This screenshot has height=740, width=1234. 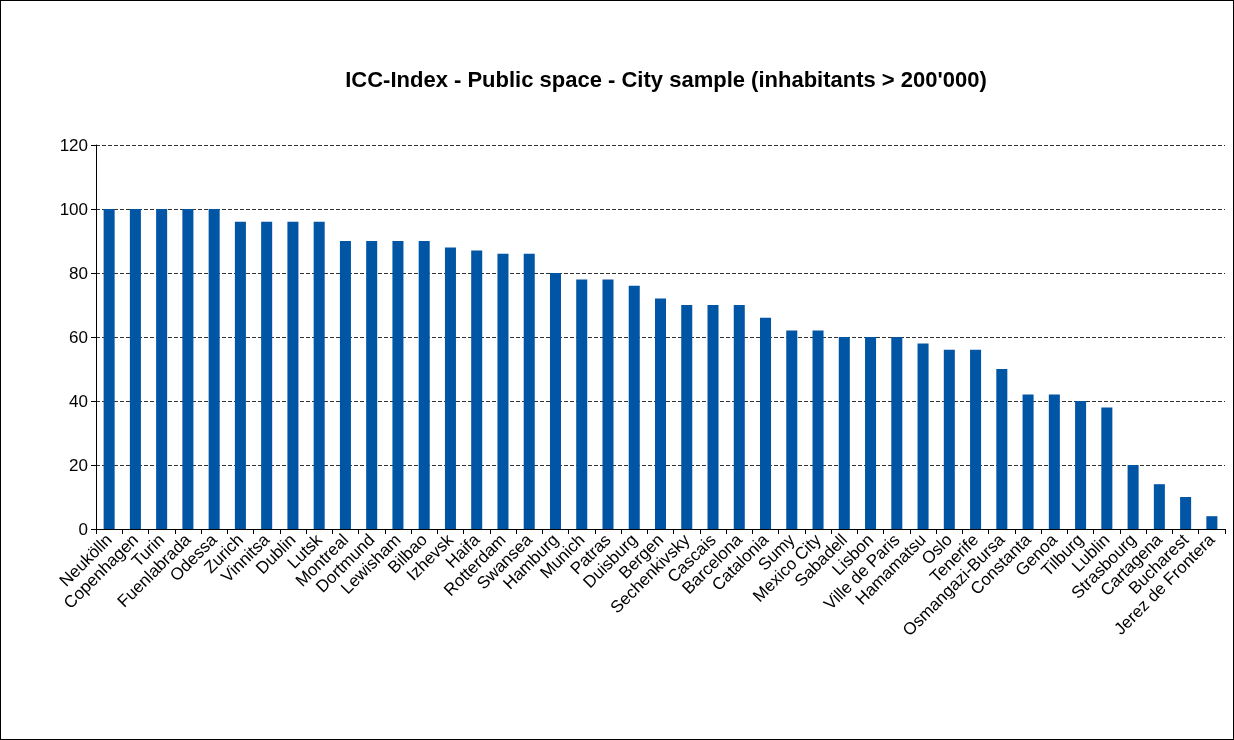 I want to click on y-tick-label: 120, so click(x=73, y=145).